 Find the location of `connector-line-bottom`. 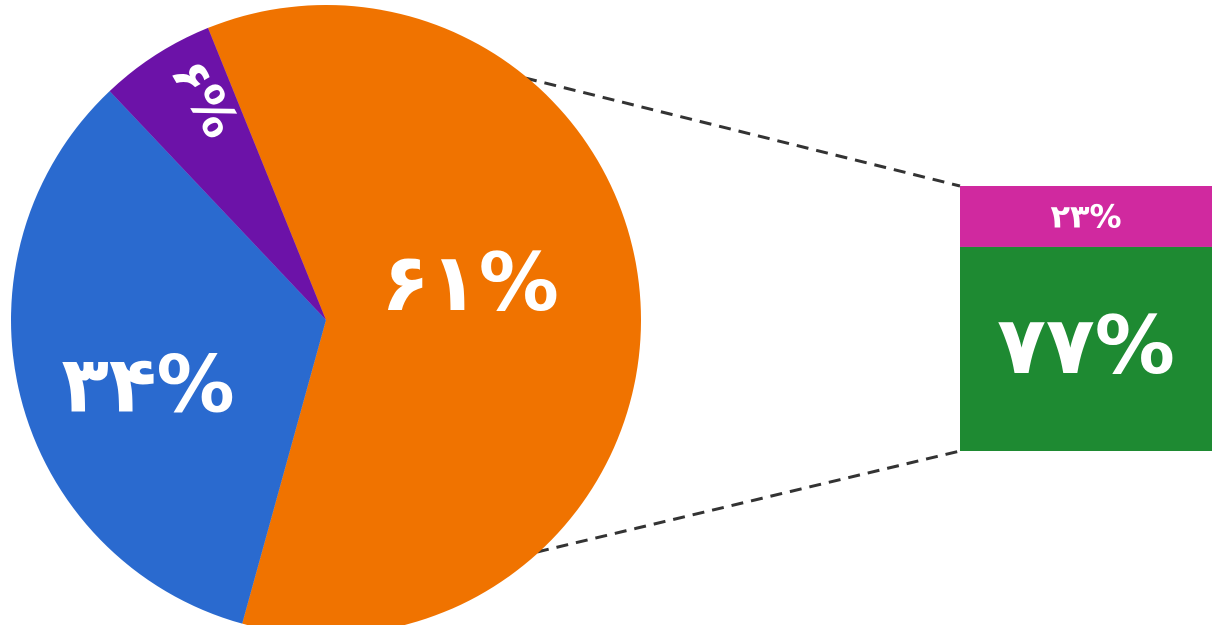

connector-line-bottom is located at coordinates (748, 501).